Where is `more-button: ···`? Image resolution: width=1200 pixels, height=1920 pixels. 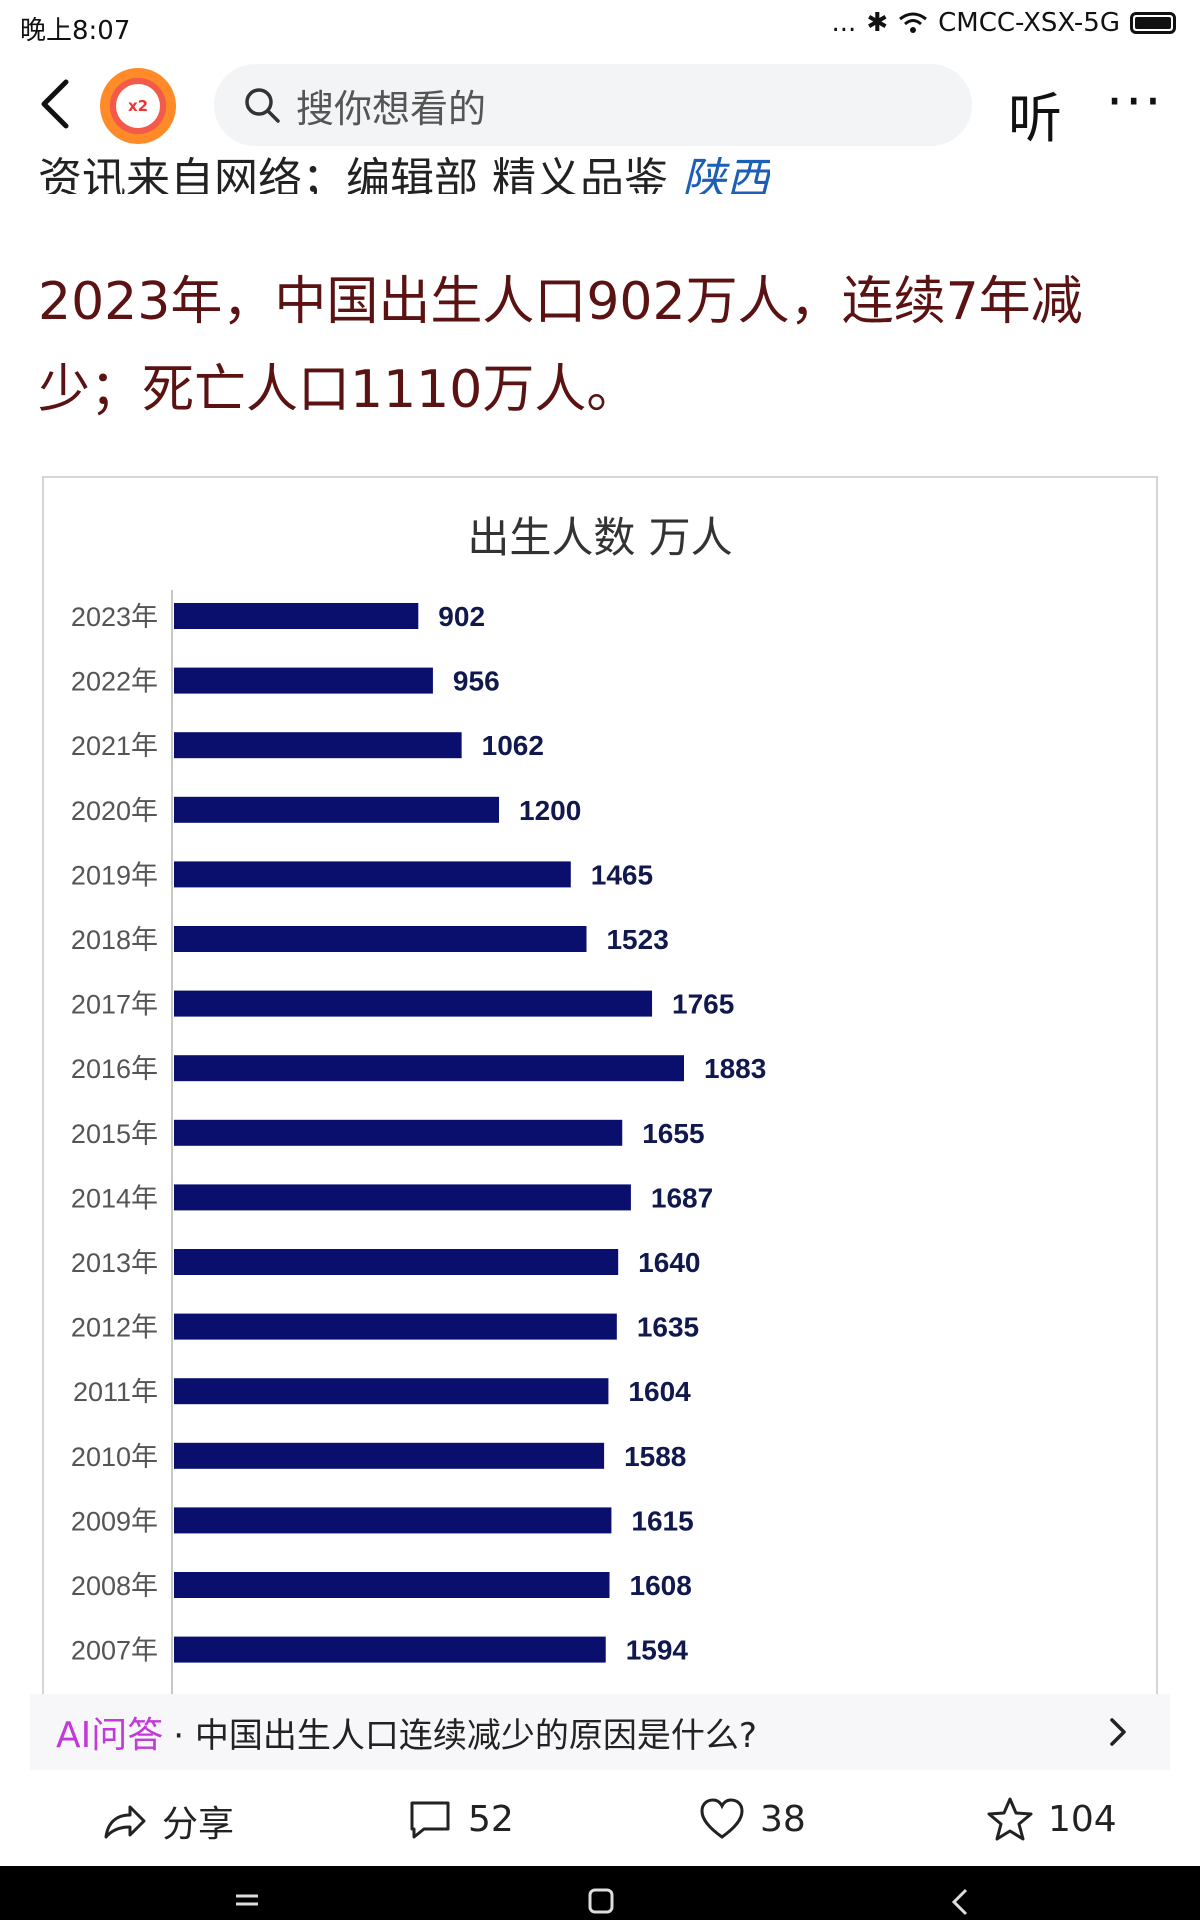
more-button: ··· is located at coordinates (1135, 101).